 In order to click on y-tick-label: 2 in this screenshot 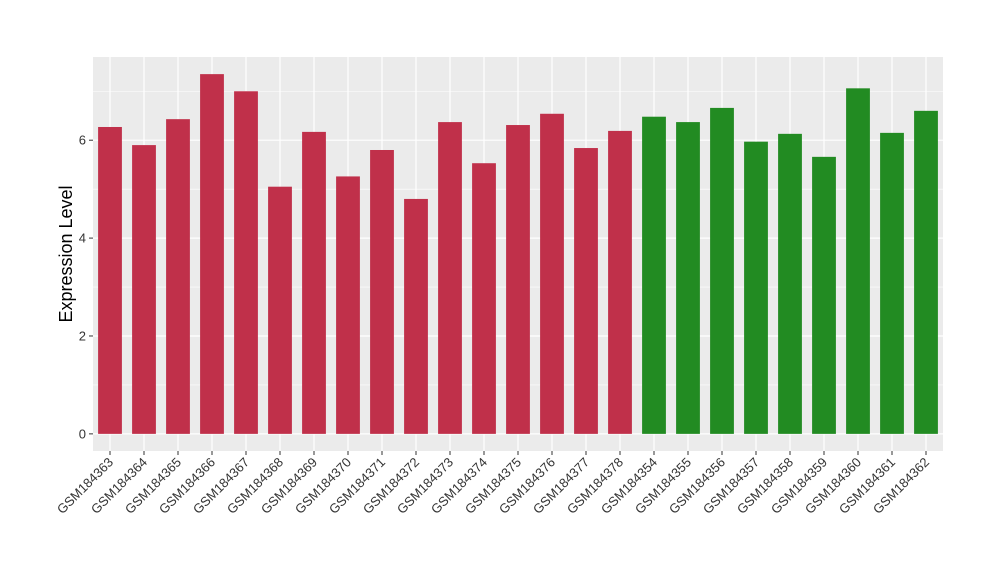, I will do `click(82, 335)`.